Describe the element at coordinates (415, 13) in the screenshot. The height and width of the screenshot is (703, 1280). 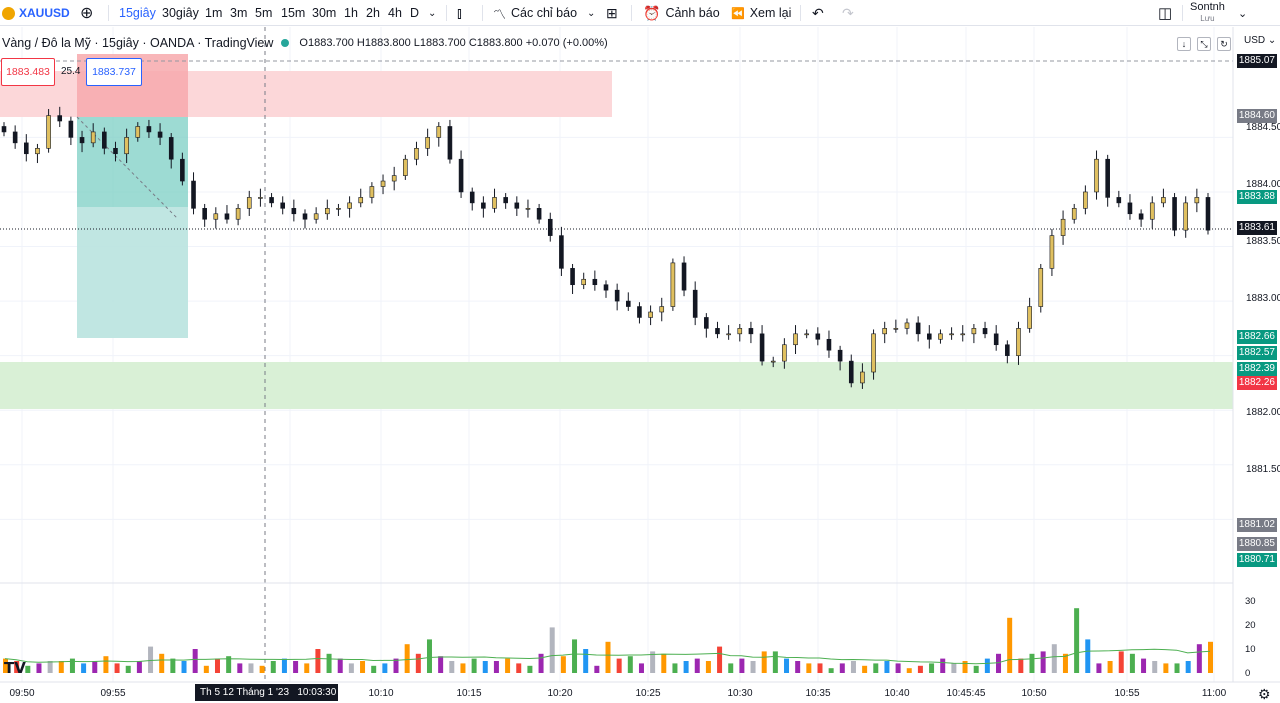
I see `interval-d: D` at that location.